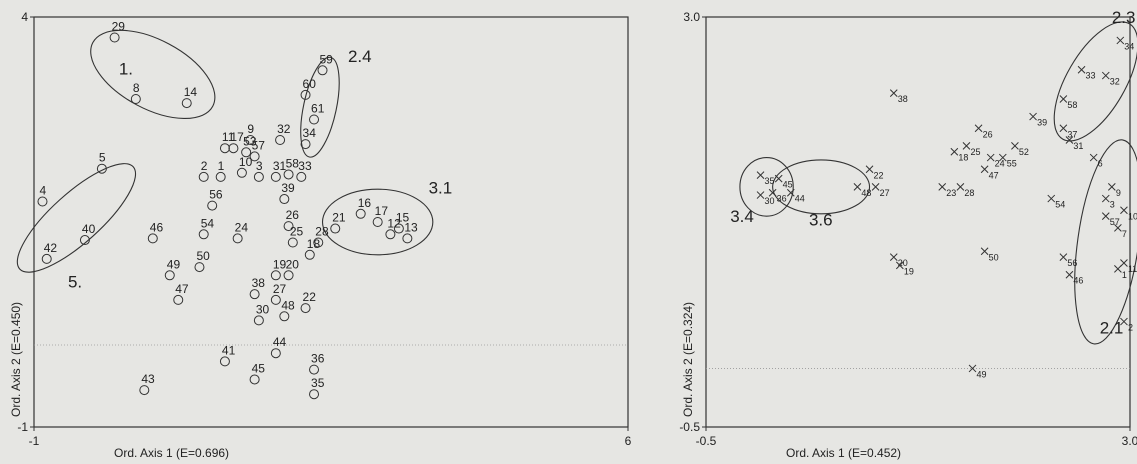 The width and height of the screenshot is (1137, 464). What do you see at coordinates (1130, 328) in the screenshot?
I see `chart-1-point-label: 2` at bounding box center [1130, 328].